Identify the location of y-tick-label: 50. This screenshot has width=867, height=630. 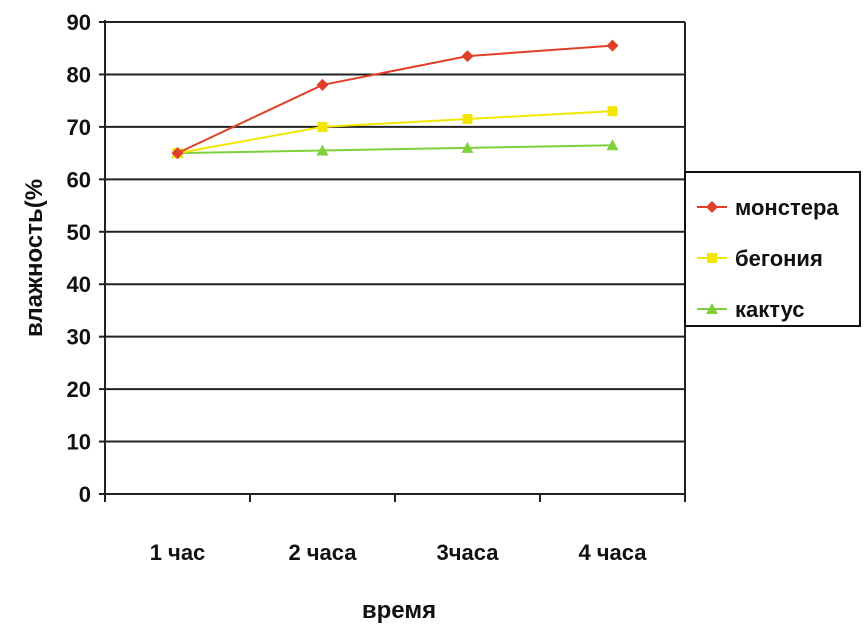
(79, 232).